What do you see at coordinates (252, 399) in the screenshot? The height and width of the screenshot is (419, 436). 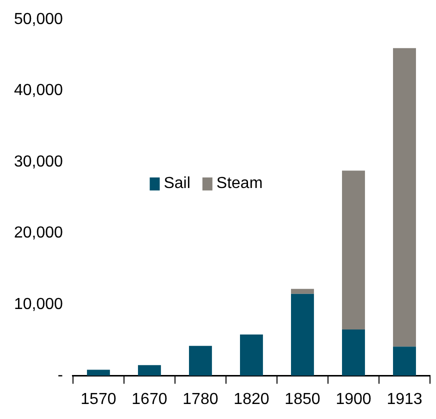 I see `x-tick-label: 1820` at bounding box center [252, 399].